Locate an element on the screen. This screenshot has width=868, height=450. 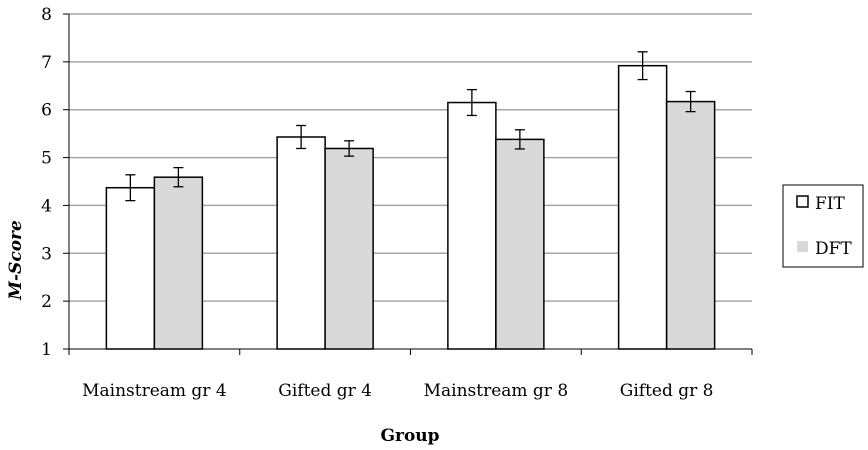
x-axis-title: Group is located at coordinates (409, 436).